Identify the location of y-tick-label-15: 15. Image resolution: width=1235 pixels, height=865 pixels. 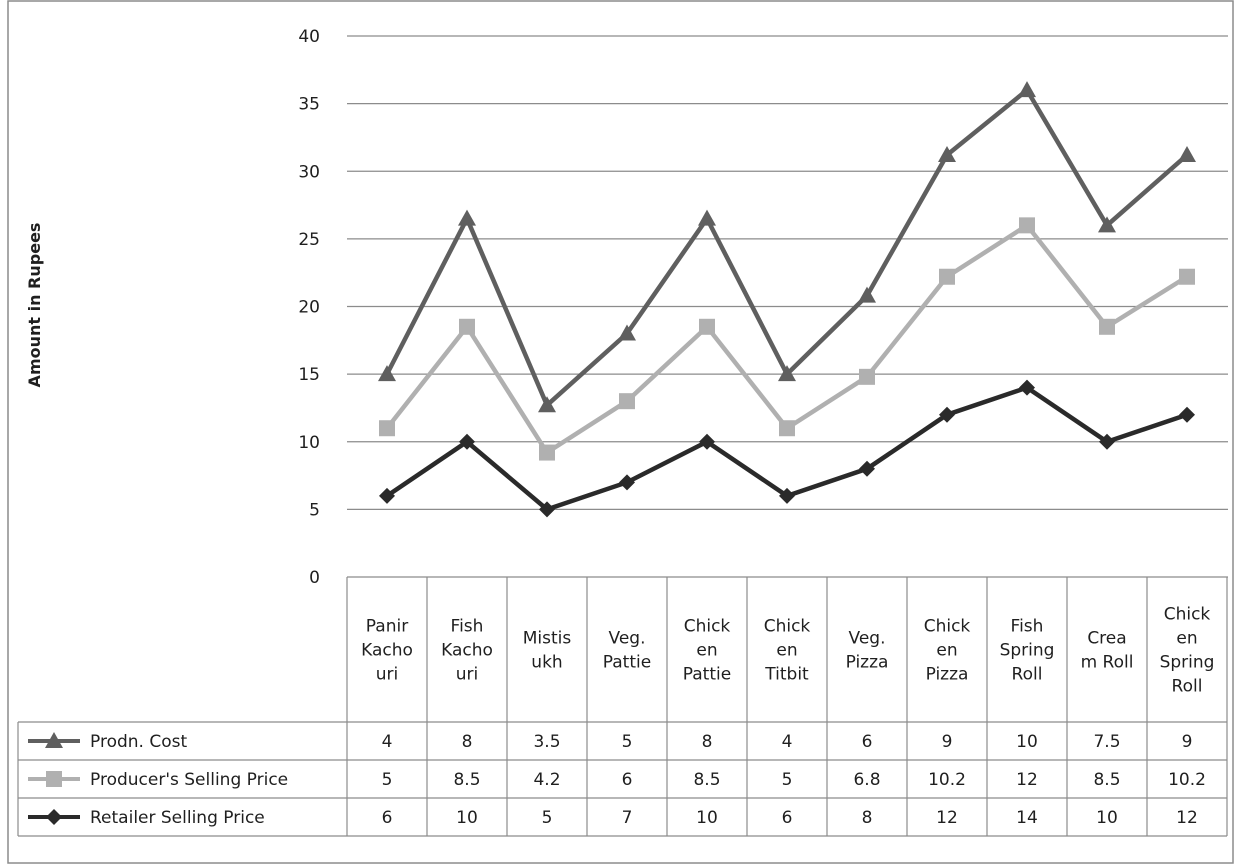
(309, 375).